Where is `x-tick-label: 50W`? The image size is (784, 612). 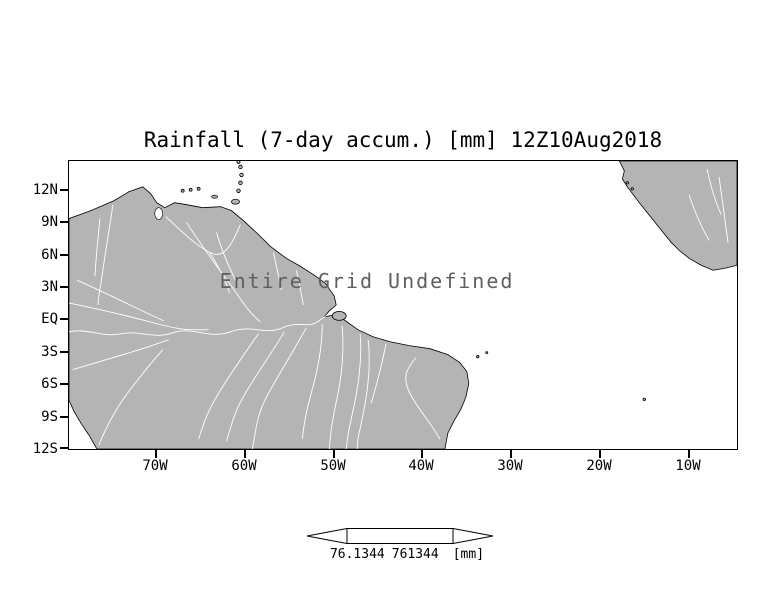 x-tick-label: 50W is located at coordinates (333, 466).